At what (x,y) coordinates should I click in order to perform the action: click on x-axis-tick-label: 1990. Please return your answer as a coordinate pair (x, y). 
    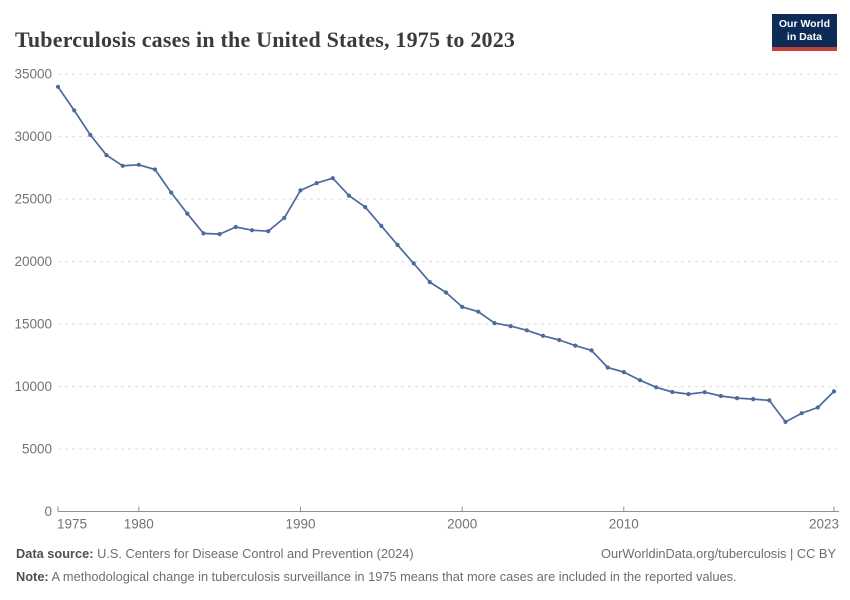
    Looking at the image, I should click on (300, 524).